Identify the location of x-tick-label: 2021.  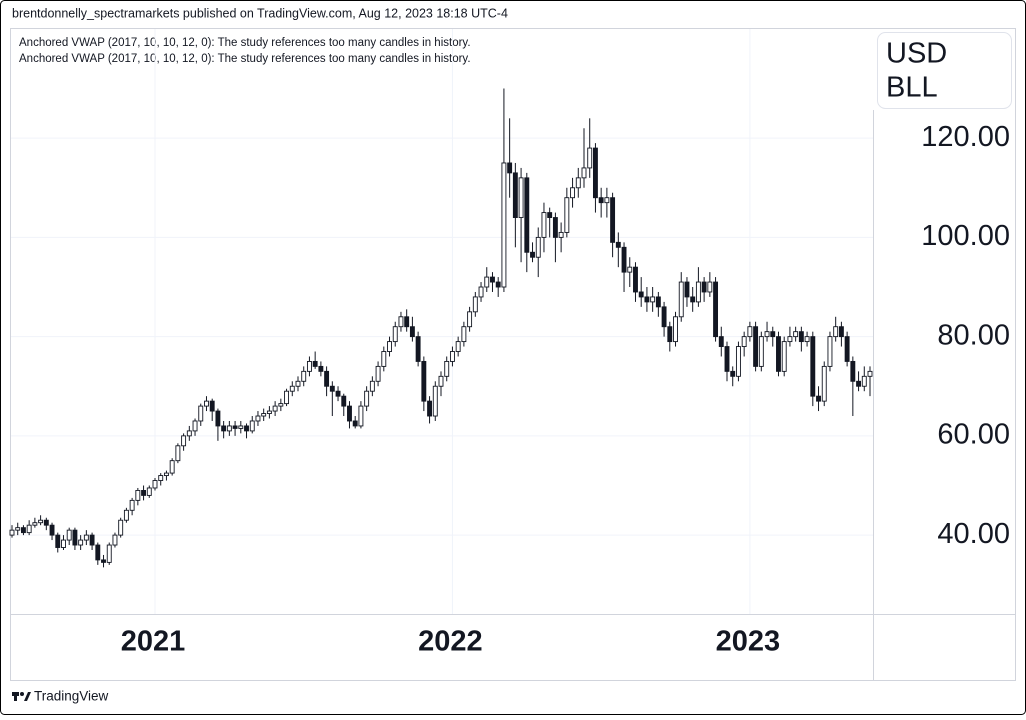
(153, 642).